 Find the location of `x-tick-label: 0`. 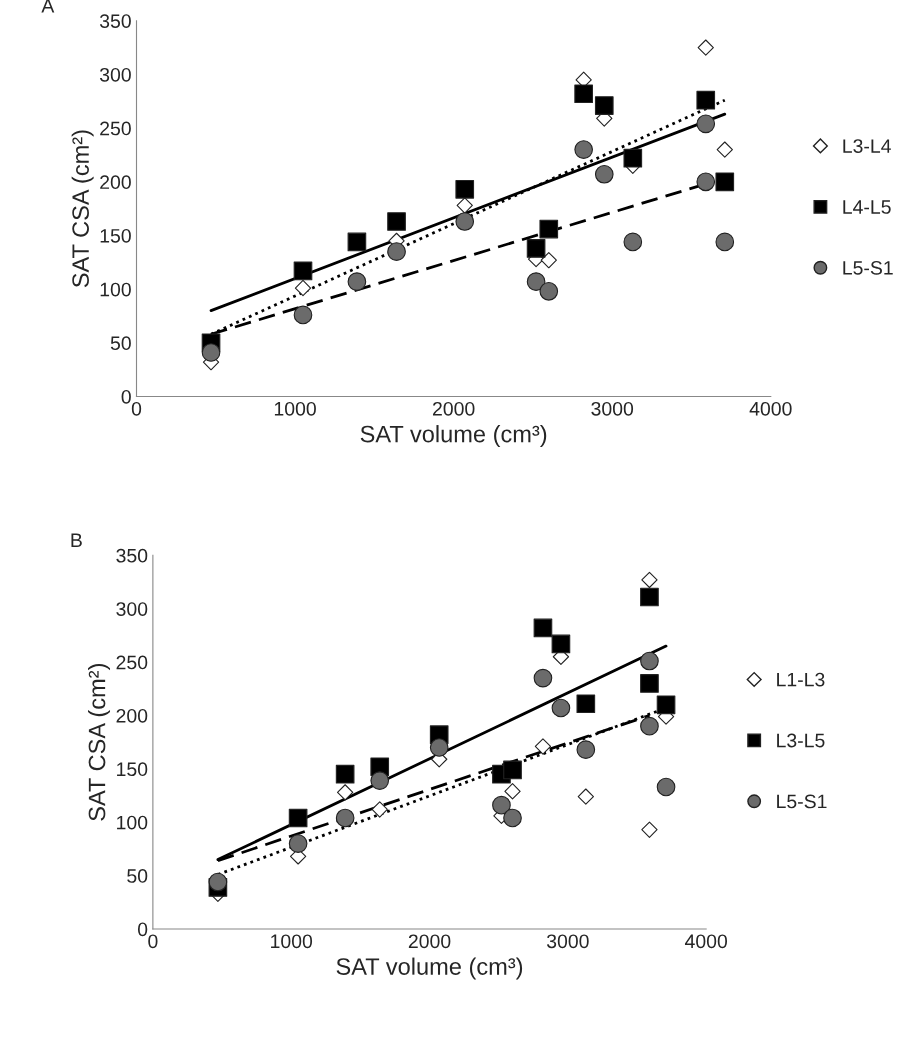

x-tick-label: 0 is located at coordinates (153, 941).